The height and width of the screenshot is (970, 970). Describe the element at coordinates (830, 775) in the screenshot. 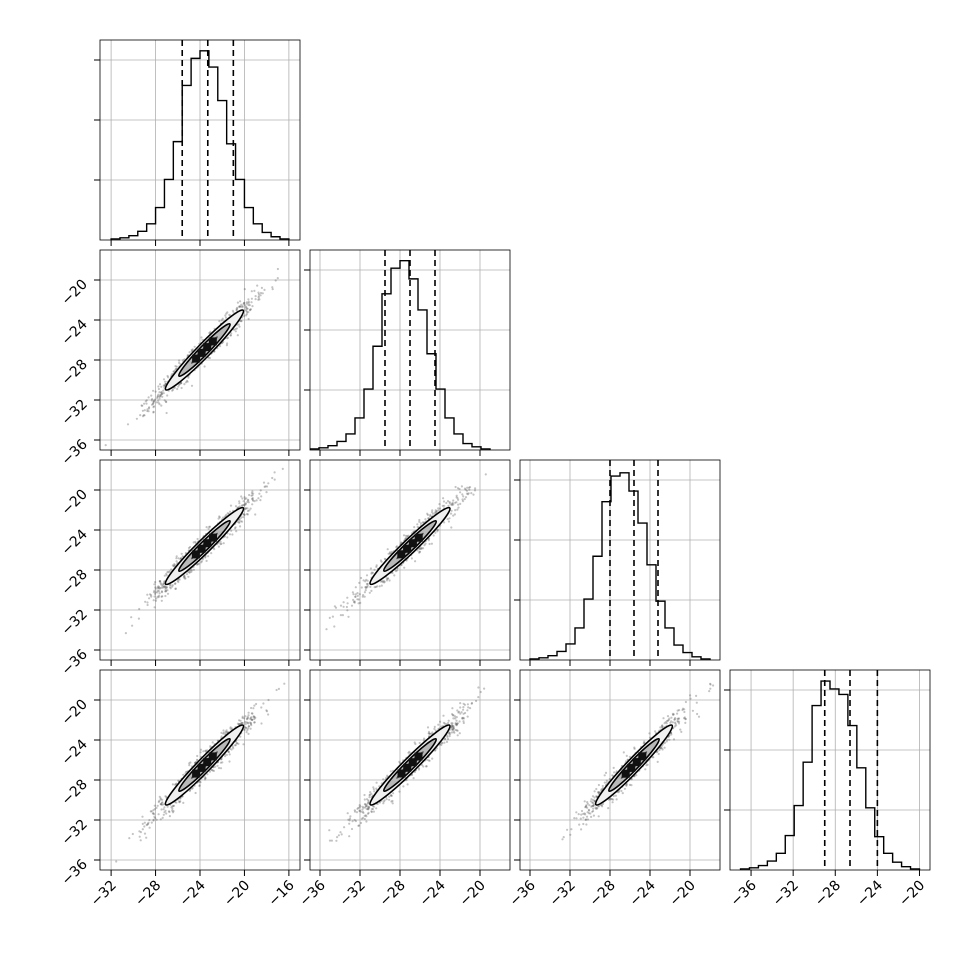

I see `histogram-step` at that location.